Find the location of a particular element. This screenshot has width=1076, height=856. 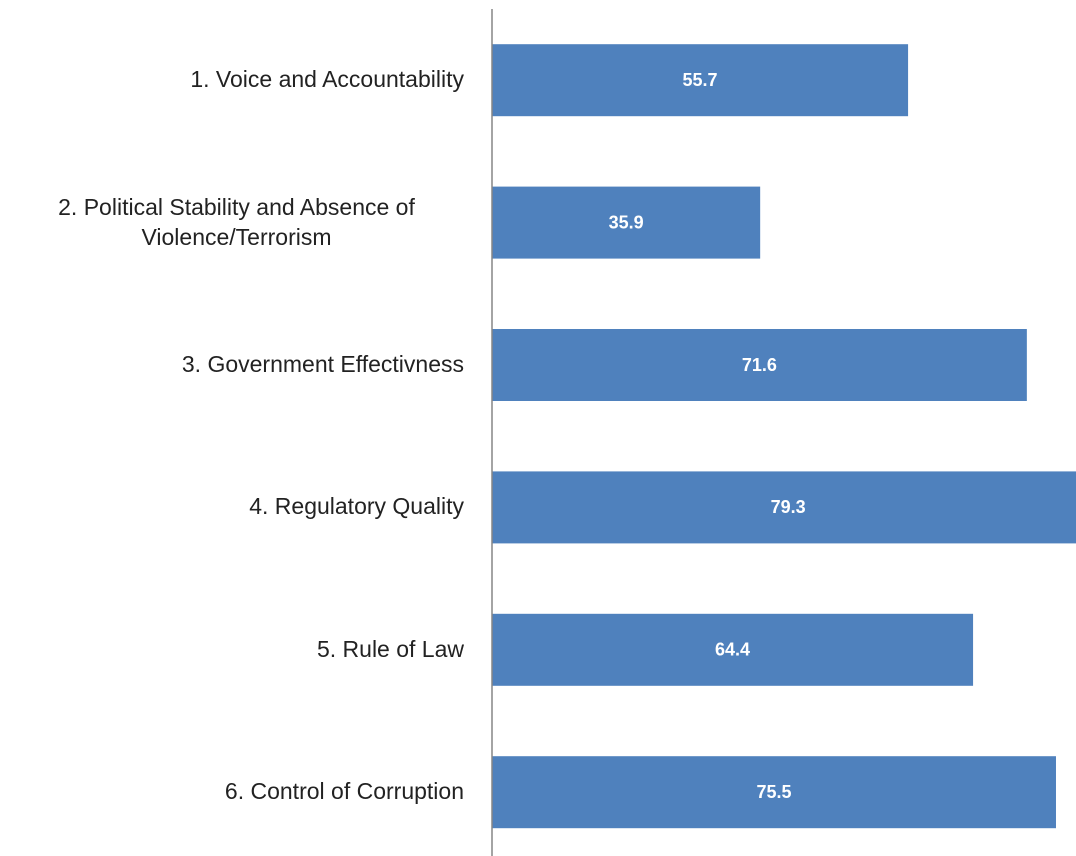

category-label: 5. Rule of Law is located at coordinates (232, 650).